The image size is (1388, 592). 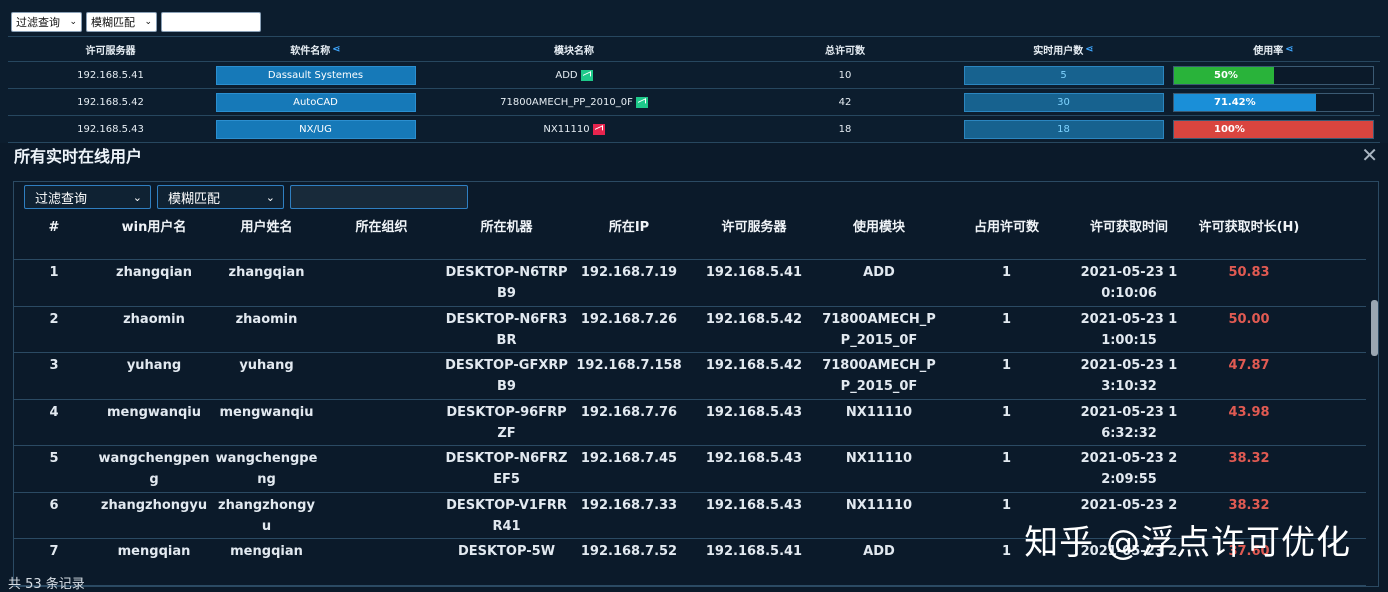 What do you see at coordinates (1006, 227) in the screenshot?
I see `users-header-cell: 占用许可数` at bounding box center [1006, 227].